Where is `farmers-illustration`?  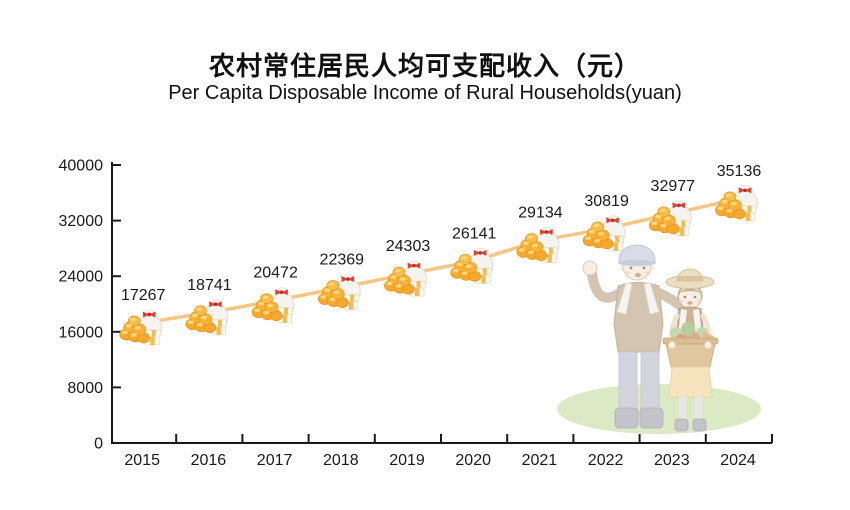
farmers-illustration is located at coordinates (659, 339).